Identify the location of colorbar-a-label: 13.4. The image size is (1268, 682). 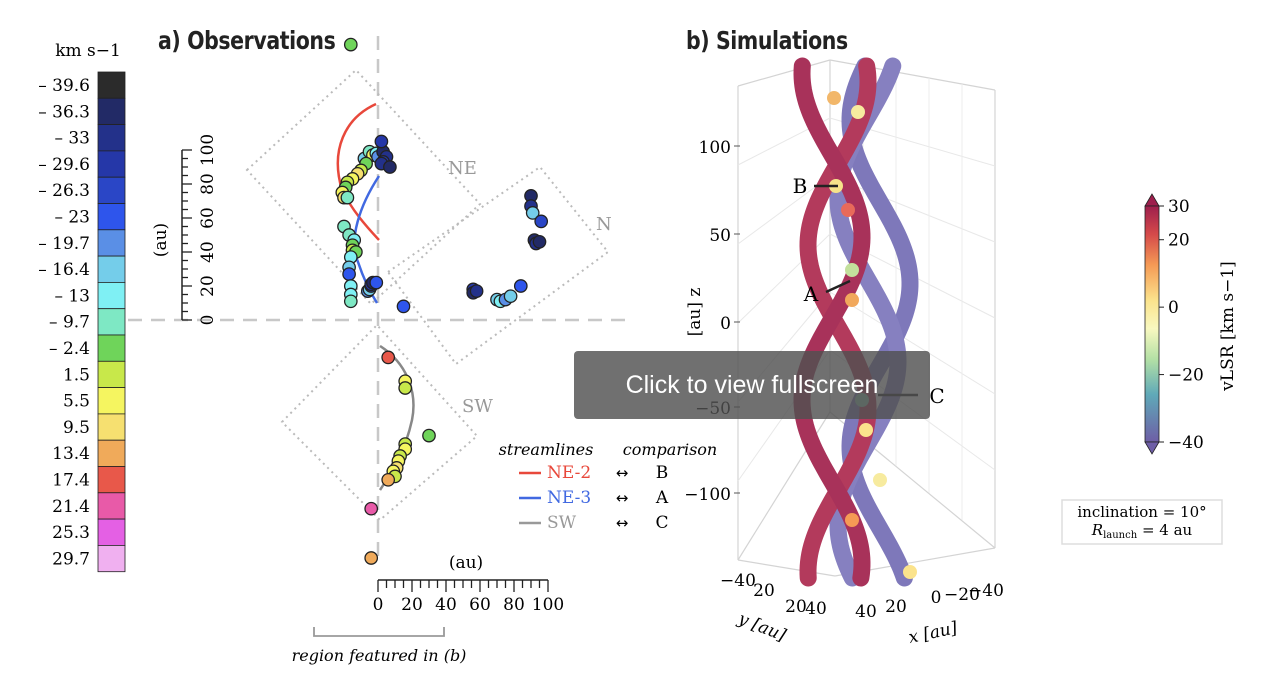
(71, 454).